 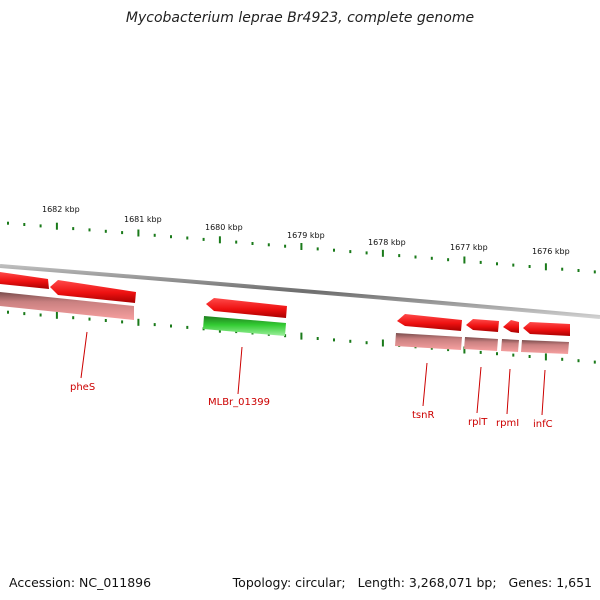 I want to click on gene-leader-lines, so click(x=313, y=373).